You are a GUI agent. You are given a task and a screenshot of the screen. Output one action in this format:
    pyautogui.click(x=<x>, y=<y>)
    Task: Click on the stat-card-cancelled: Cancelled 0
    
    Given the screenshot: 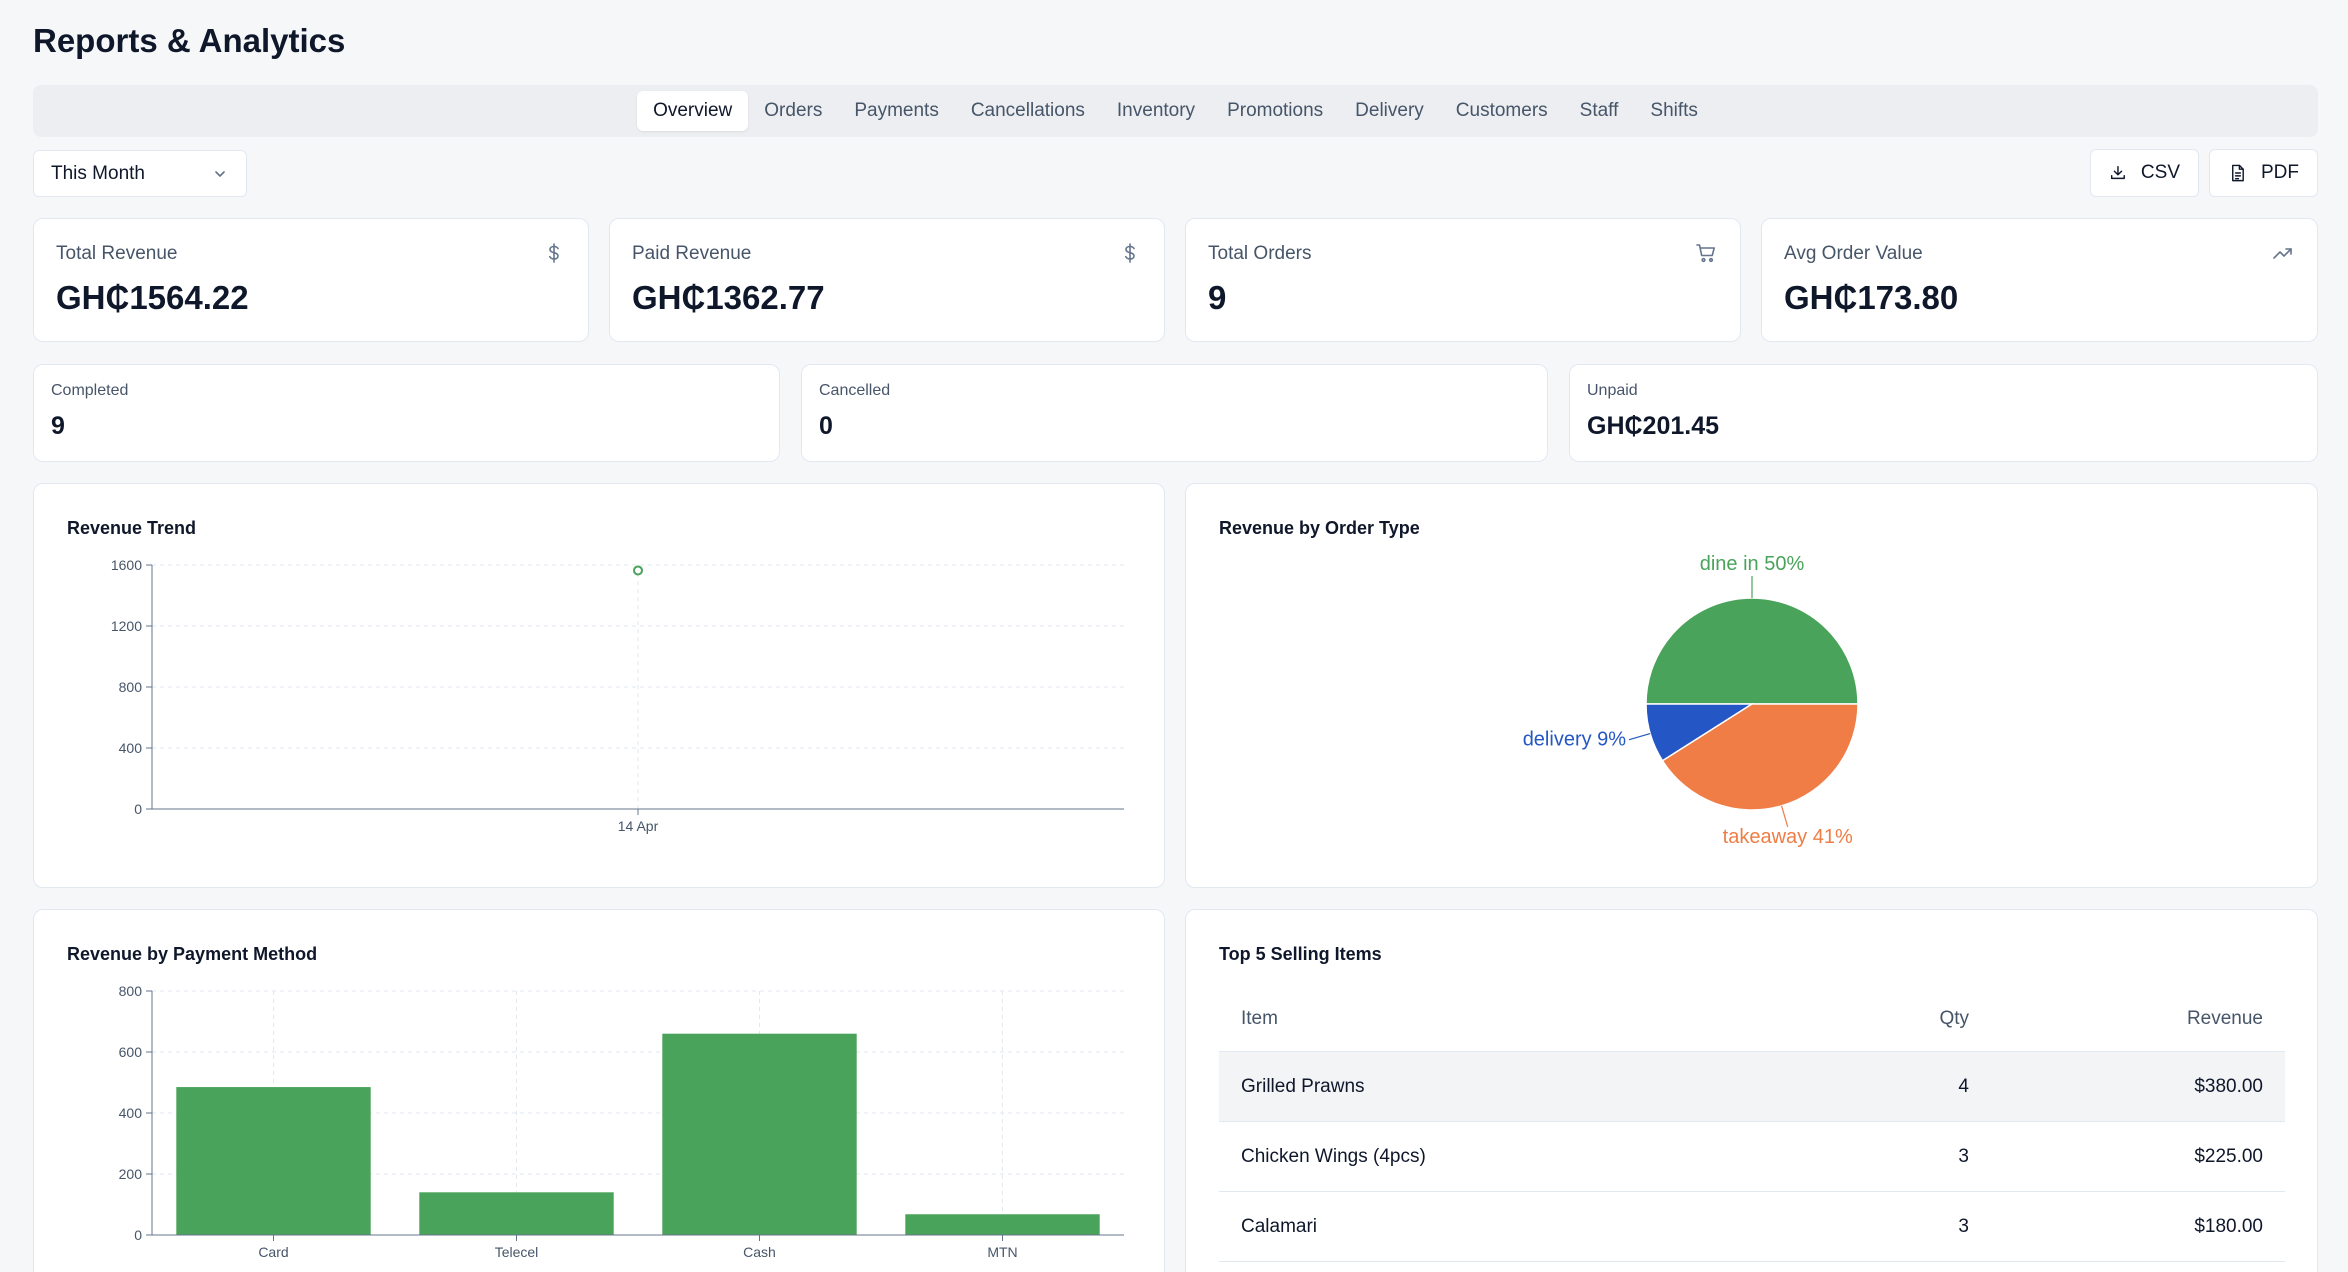 What is the action you would take?
    pyautogui.click(x=1174, y=413)
    